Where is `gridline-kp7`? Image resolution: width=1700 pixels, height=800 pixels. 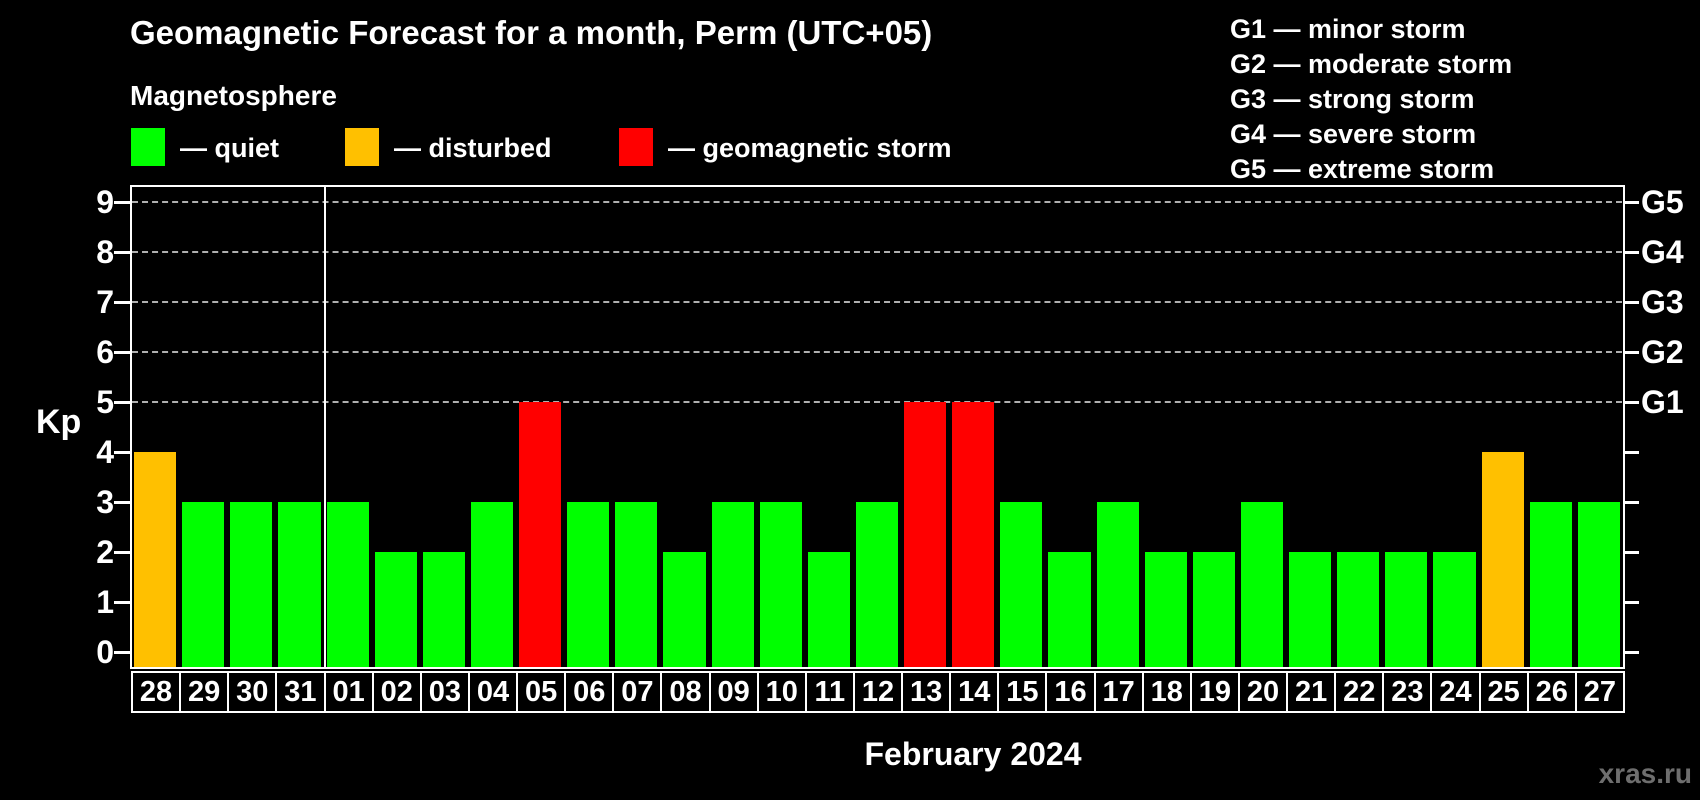
gridline-kp7 is located at coordinates (877, 302).